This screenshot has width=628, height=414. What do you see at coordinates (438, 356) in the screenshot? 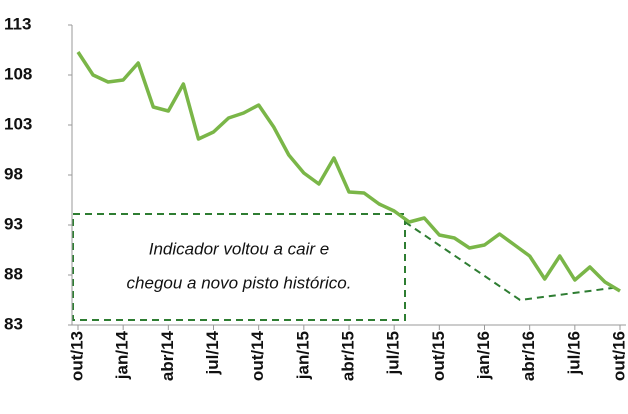
I see `x-tick-label: out/15` at bounding box center [438, 356].